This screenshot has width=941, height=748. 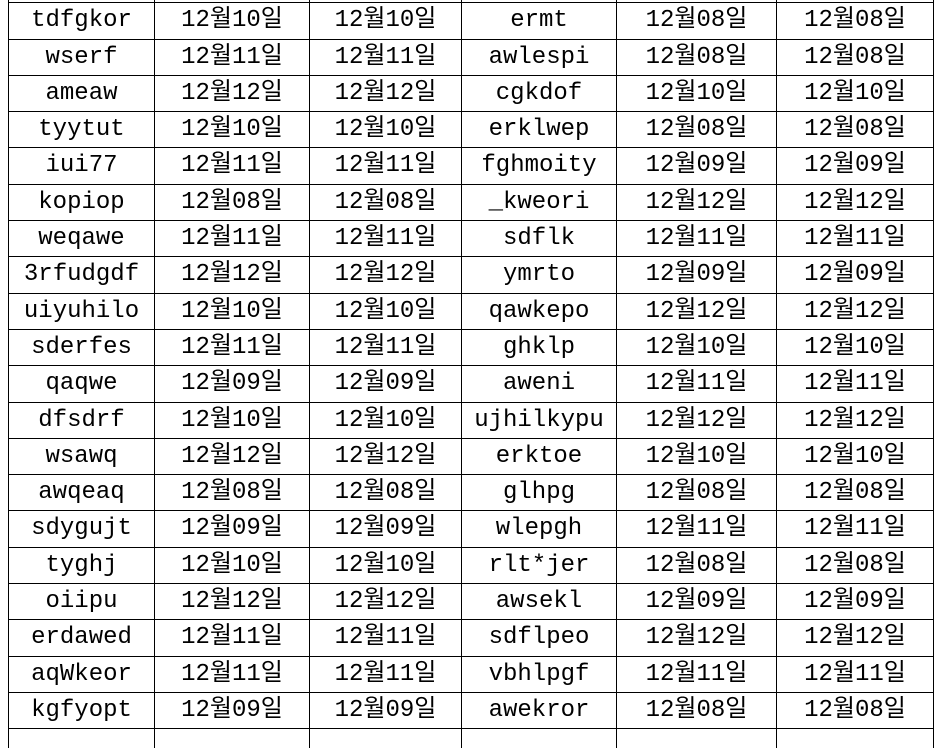 What do you see at coordinates (539, 57) in the screenshot?
I see `table-cell: awlespi` at bounding box center [539, 57].